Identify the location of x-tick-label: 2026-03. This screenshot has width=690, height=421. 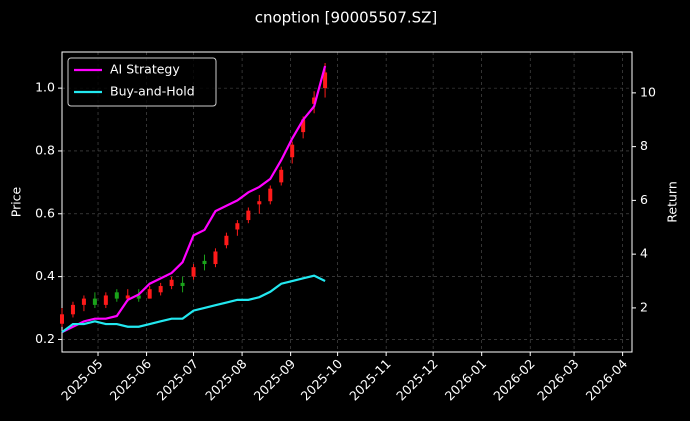
(558, 380).